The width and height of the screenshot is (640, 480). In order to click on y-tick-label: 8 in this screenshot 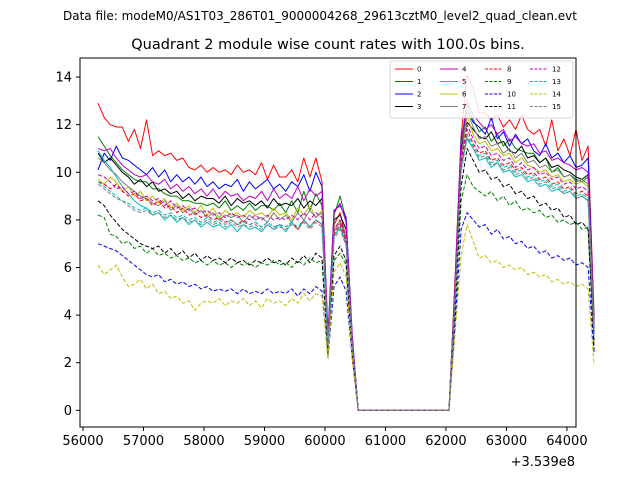, I will do `click(68, 220)`.